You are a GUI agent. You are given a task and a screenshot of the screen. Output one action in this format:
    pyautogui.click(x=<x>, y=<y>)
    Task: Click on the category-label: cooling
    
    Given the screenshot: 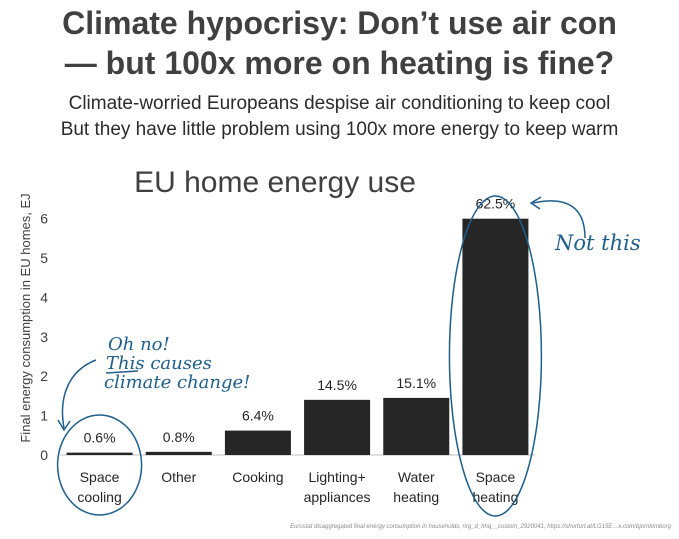 What is the action you would take?
    pyautogui.click(x=99, y=497)
    